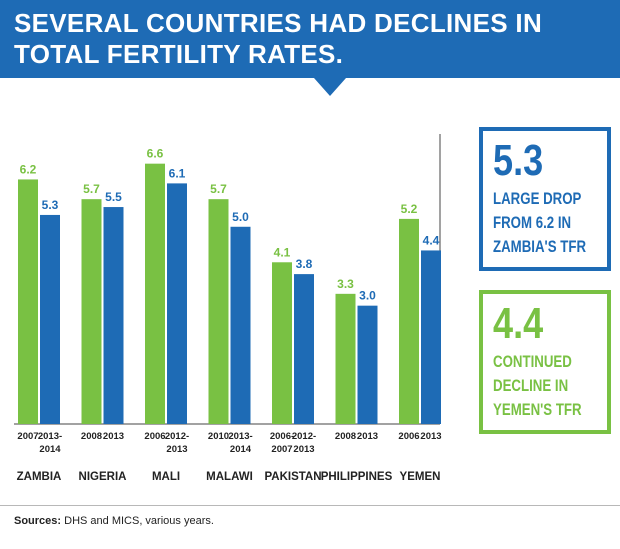 The image size is (620, 549). I want to click on callout-text: LARGE DROP FROM 6.2 IN ZAMBIA'S TFR, so click(551, 223).